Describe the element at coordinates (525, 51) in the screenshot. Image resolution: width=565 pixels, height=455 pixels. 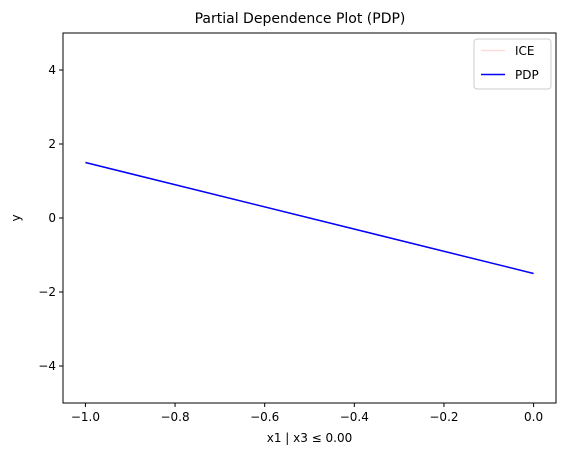
I see `legend-label-ice: ICE` at that location.